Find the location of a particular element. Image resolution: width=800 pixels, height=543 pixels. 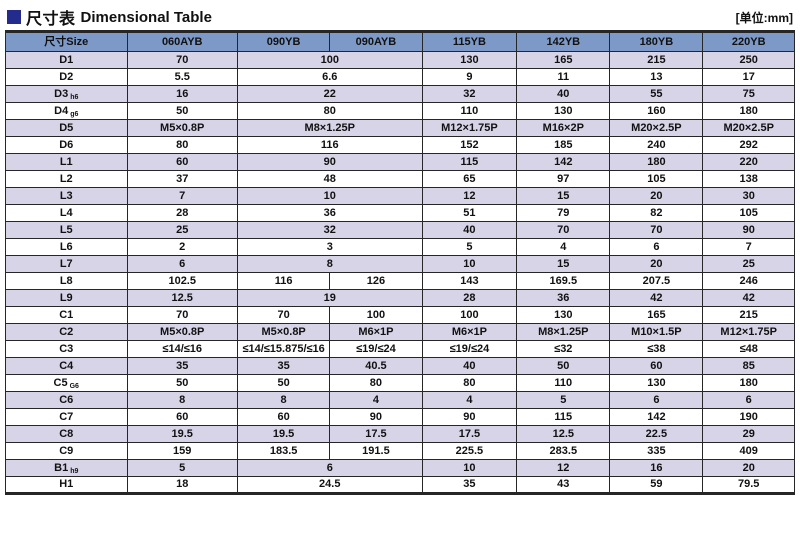

table-row: C6 8 8 4 4 5 6 6 is located at coordinates (400, 400).